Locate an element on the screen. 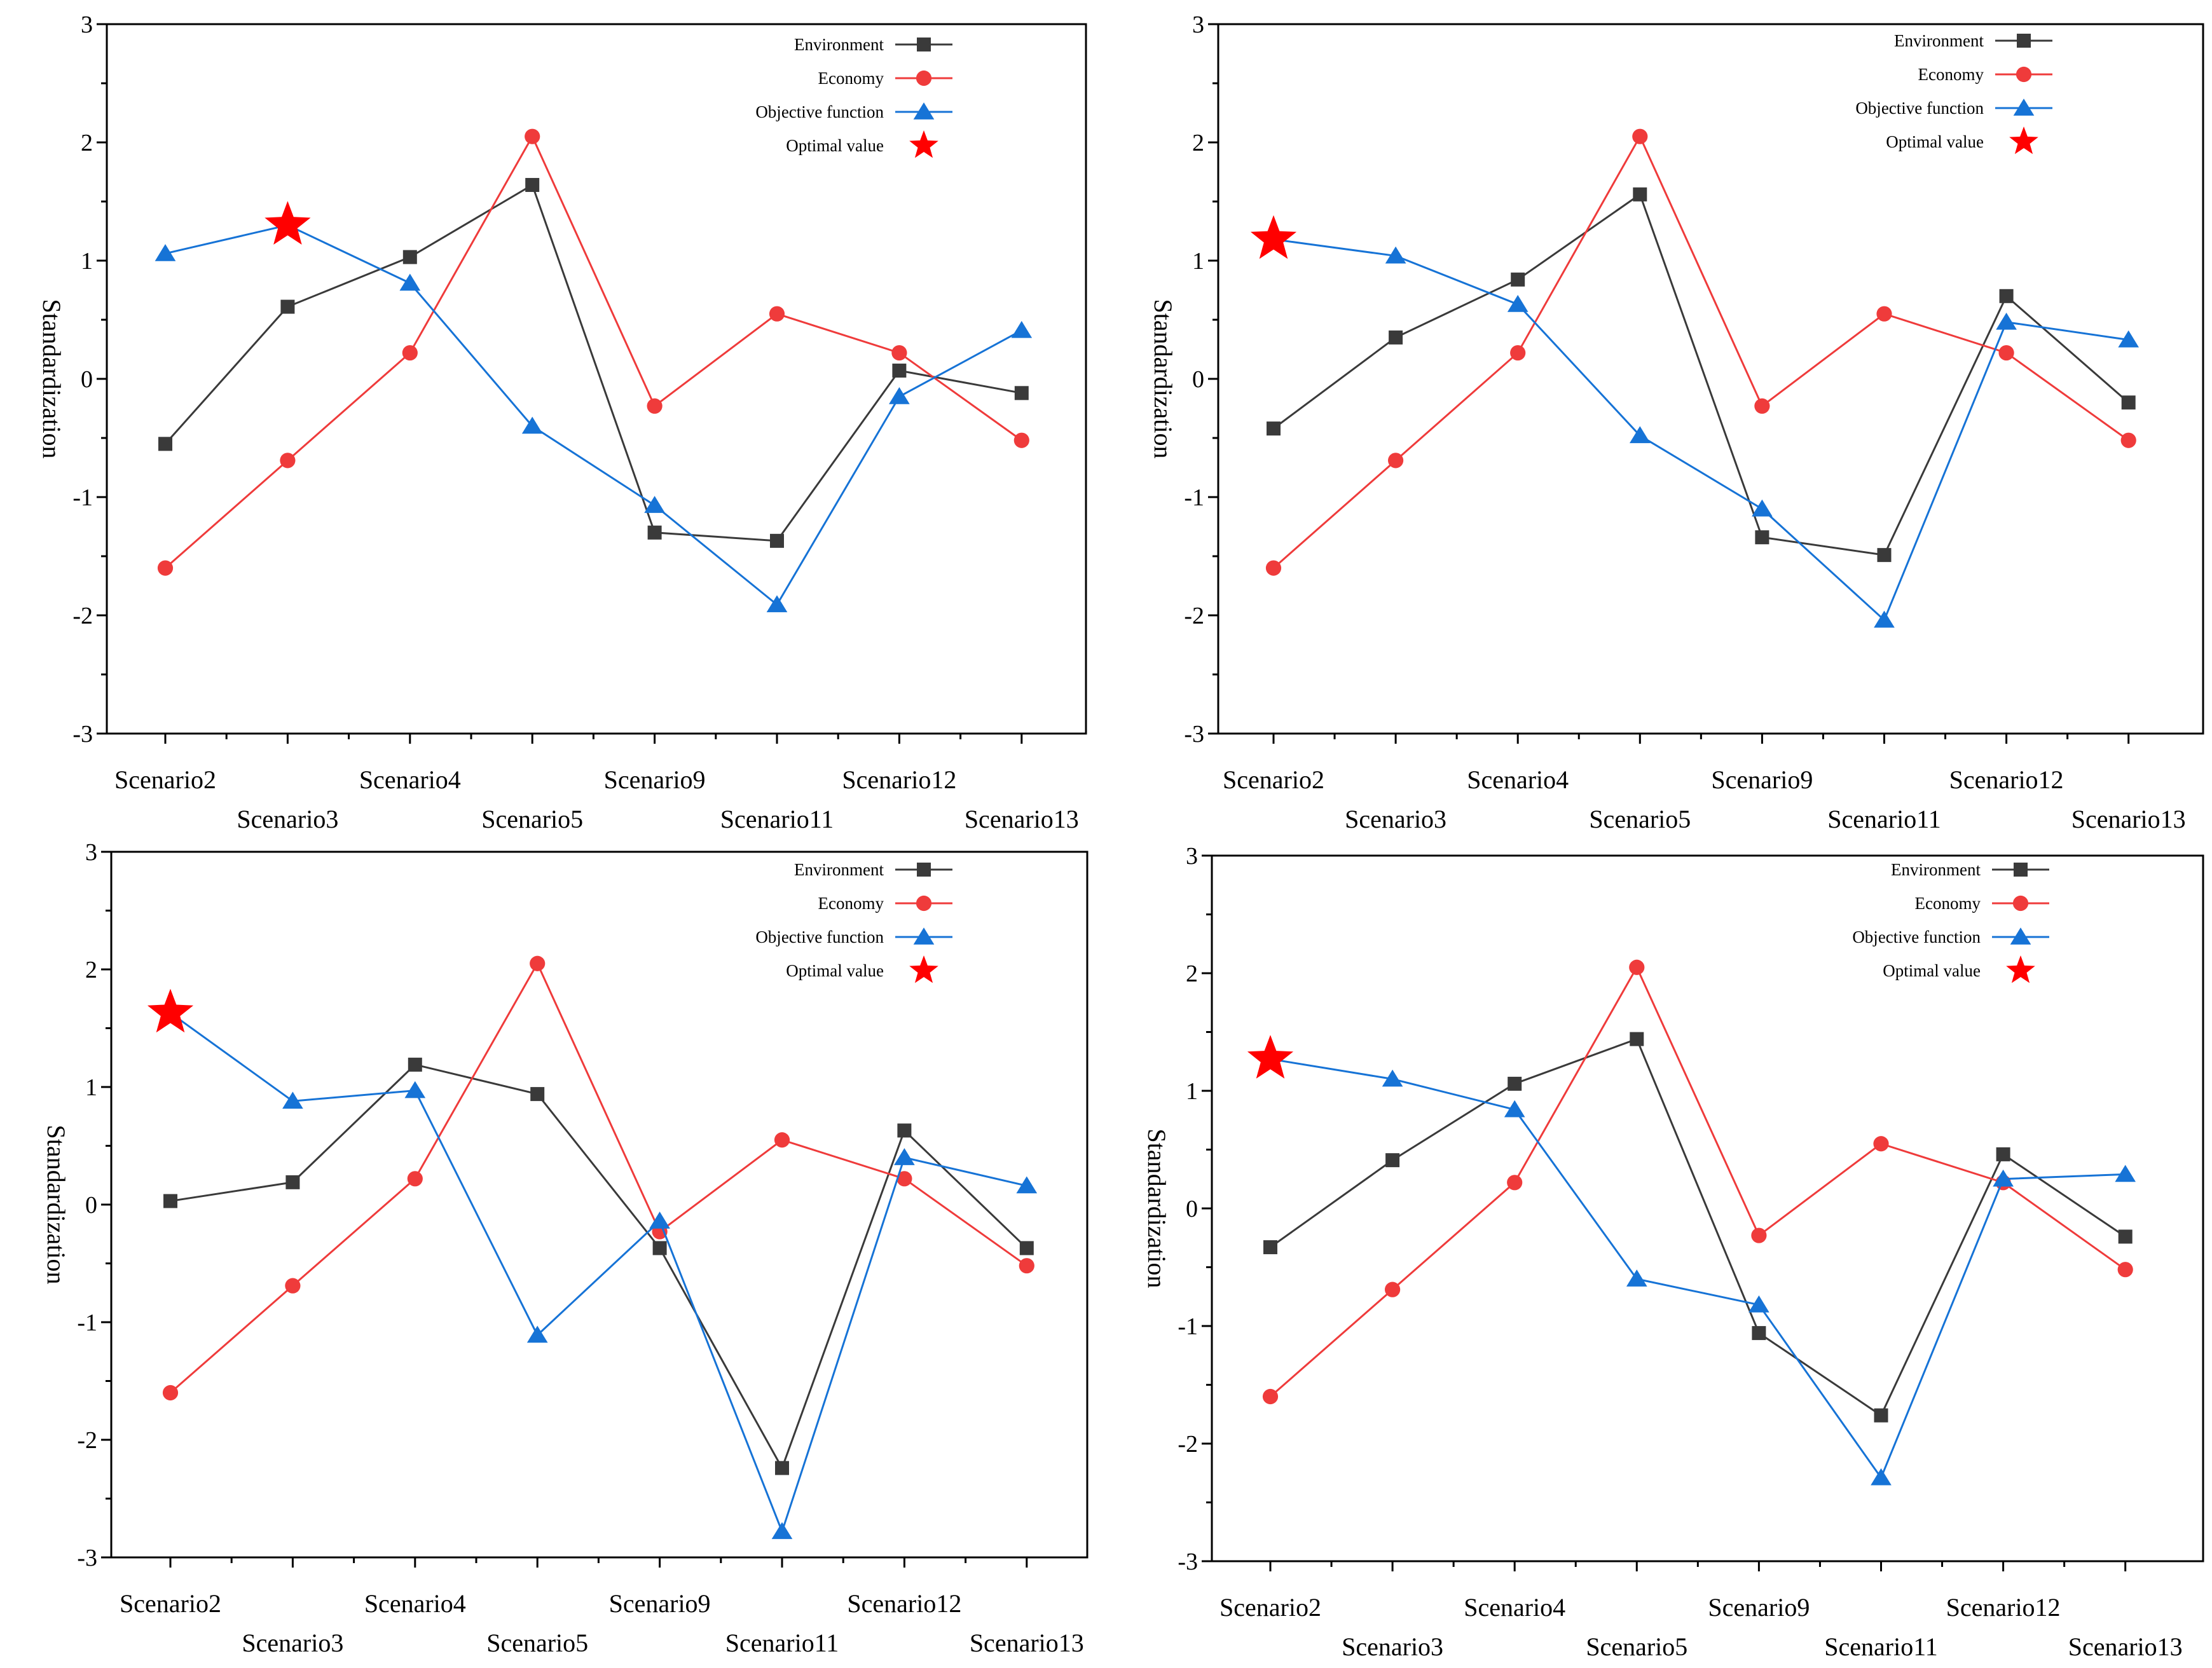 The height and width of the screenshot is (1668, 2212). y-axis: 3 2 1 0 -1 -2 -3 is located at coordinates (94, 1205).